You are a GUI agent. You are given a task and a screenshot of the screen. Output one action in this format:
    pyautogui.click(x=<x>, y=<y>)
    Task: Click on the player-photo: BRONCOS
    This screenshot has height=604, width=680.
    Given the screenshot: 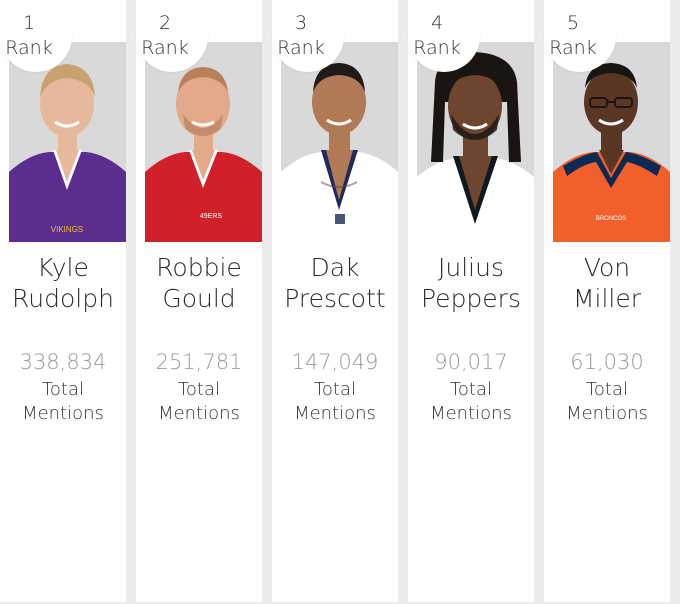 What is the action you would take?
    pyautogui.click(x=611, y=142)
    